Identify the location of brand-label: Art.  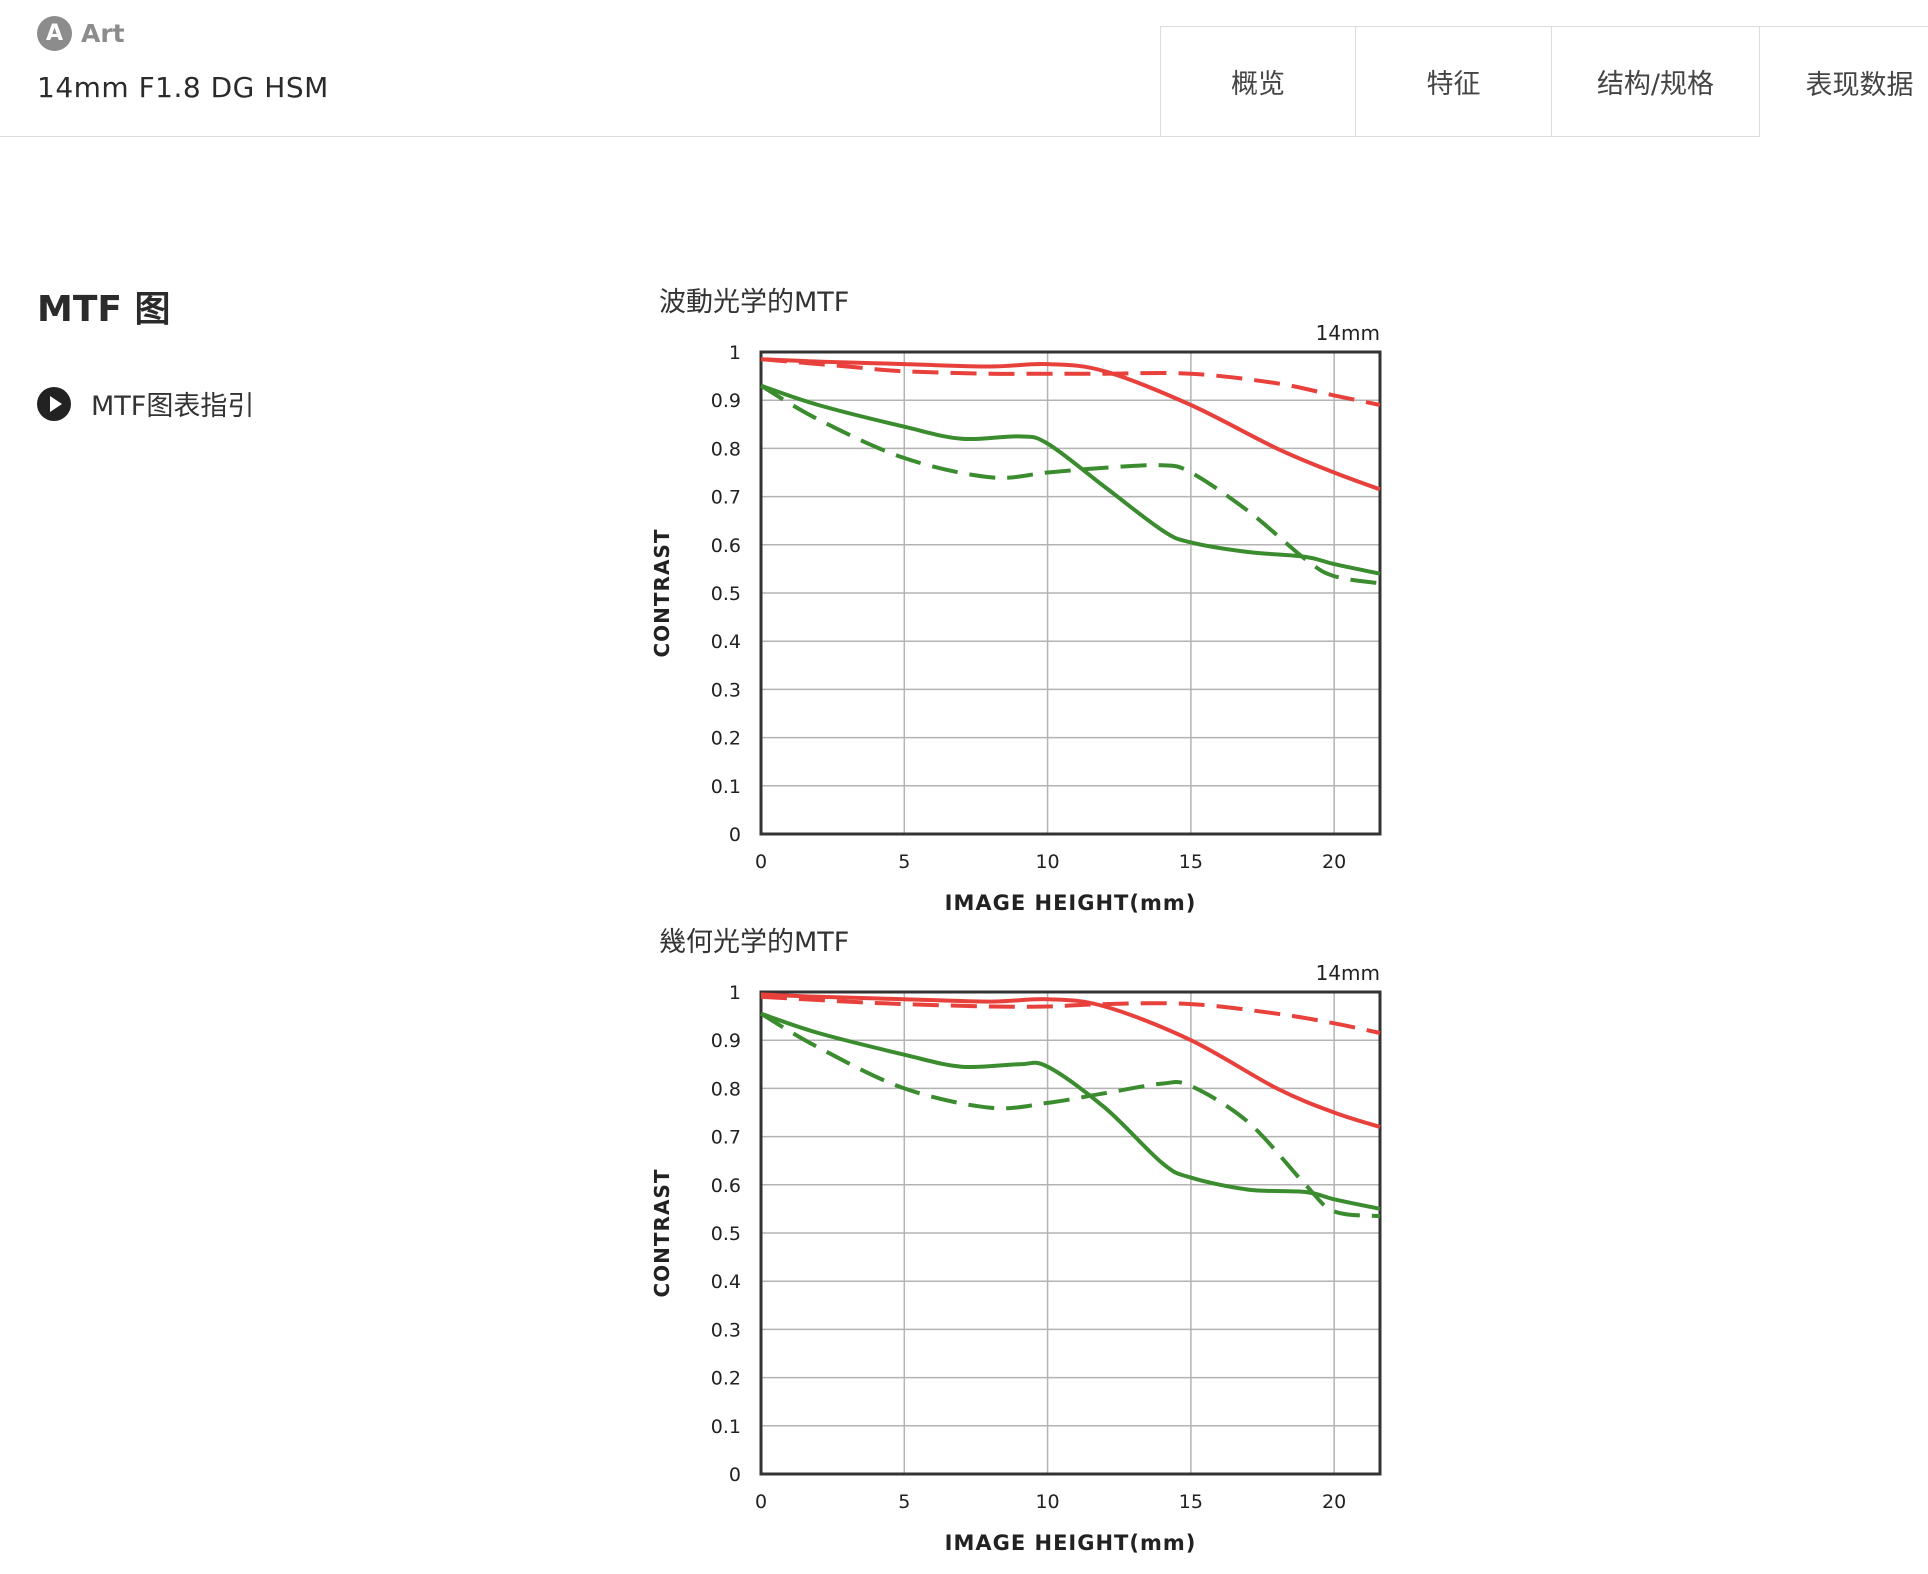
(103, 33).